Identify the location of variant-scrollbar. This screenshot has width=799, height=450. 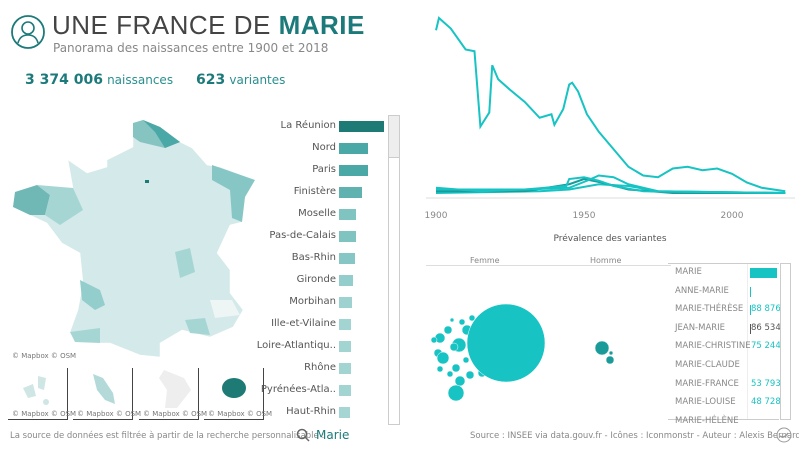
(785, 341).